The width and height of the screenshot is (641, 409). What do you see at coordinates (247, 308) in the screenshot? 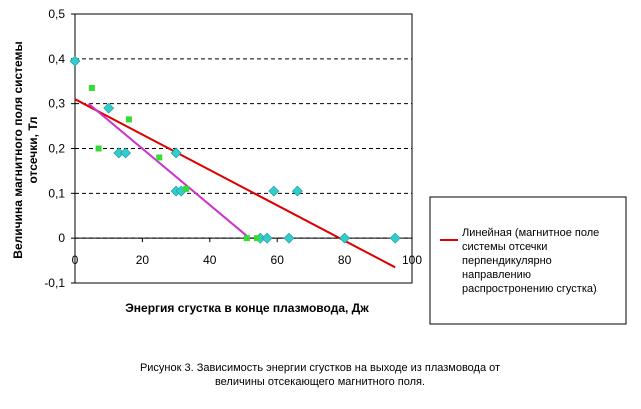
I see `x-axis-title: Энергия сгустка в конце плазмовода, Дж` at bounding box center [247, 308].